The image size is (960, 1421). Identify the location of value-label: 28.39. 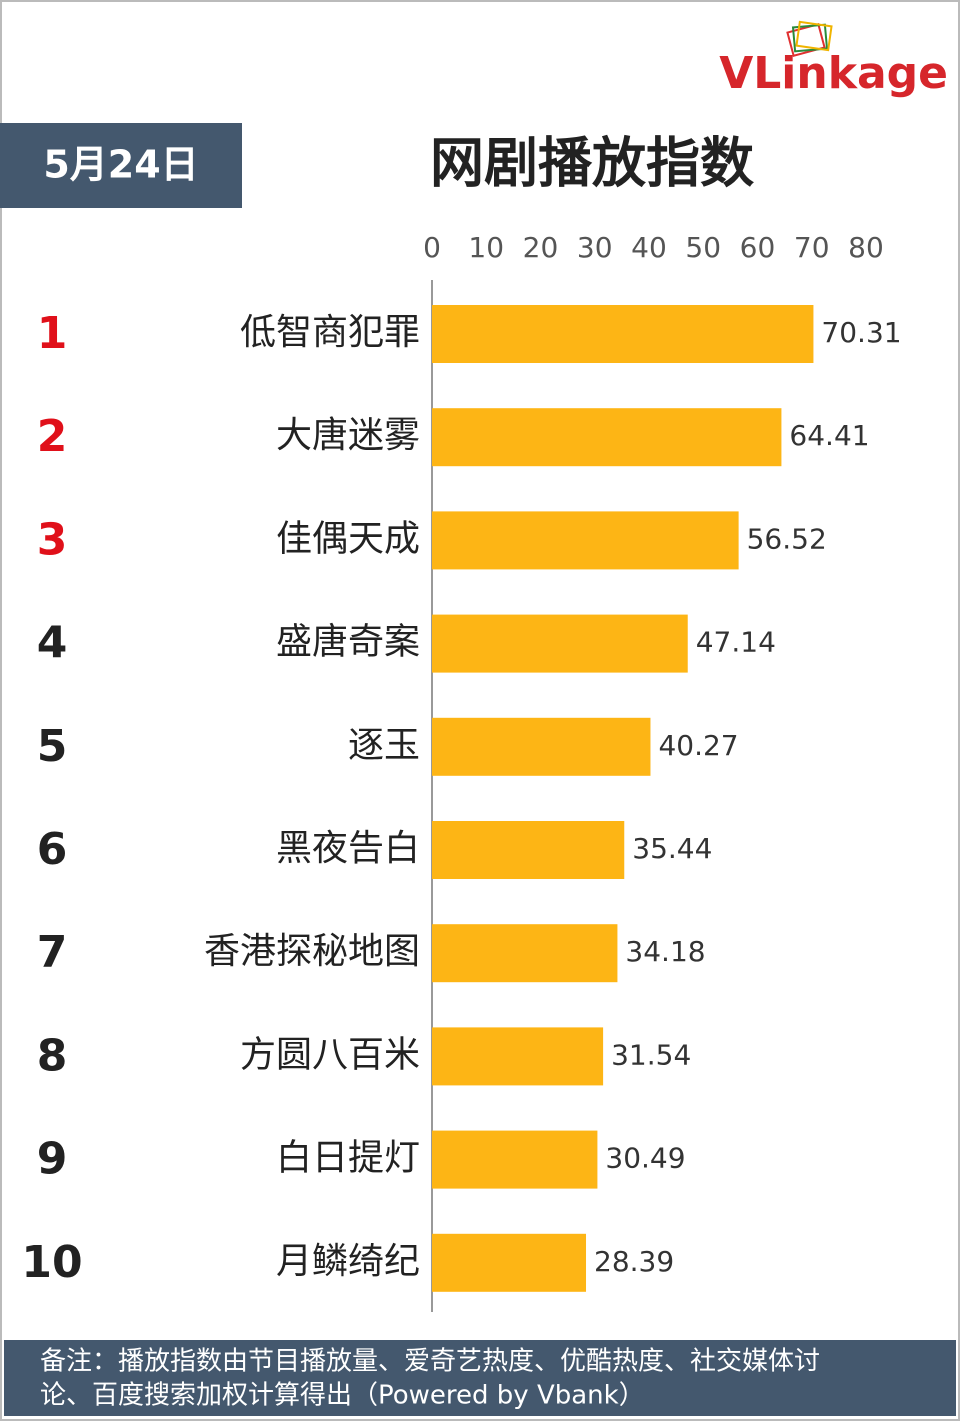
(634, 1261).